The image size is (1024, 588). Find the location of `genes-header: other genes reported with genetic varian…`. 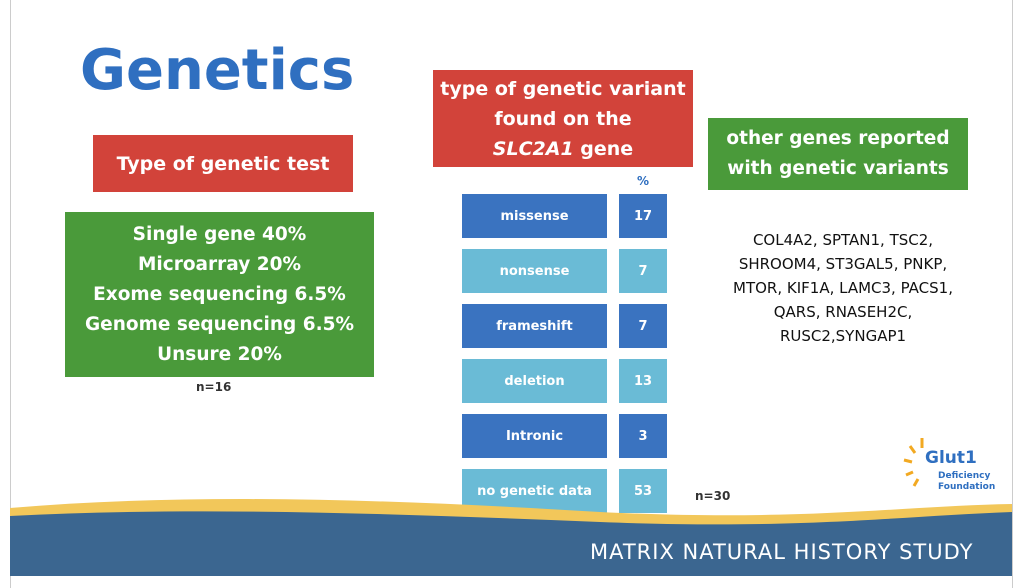

genes-header: other genes reported with genetic varian… is located at coordinates (838, 154).